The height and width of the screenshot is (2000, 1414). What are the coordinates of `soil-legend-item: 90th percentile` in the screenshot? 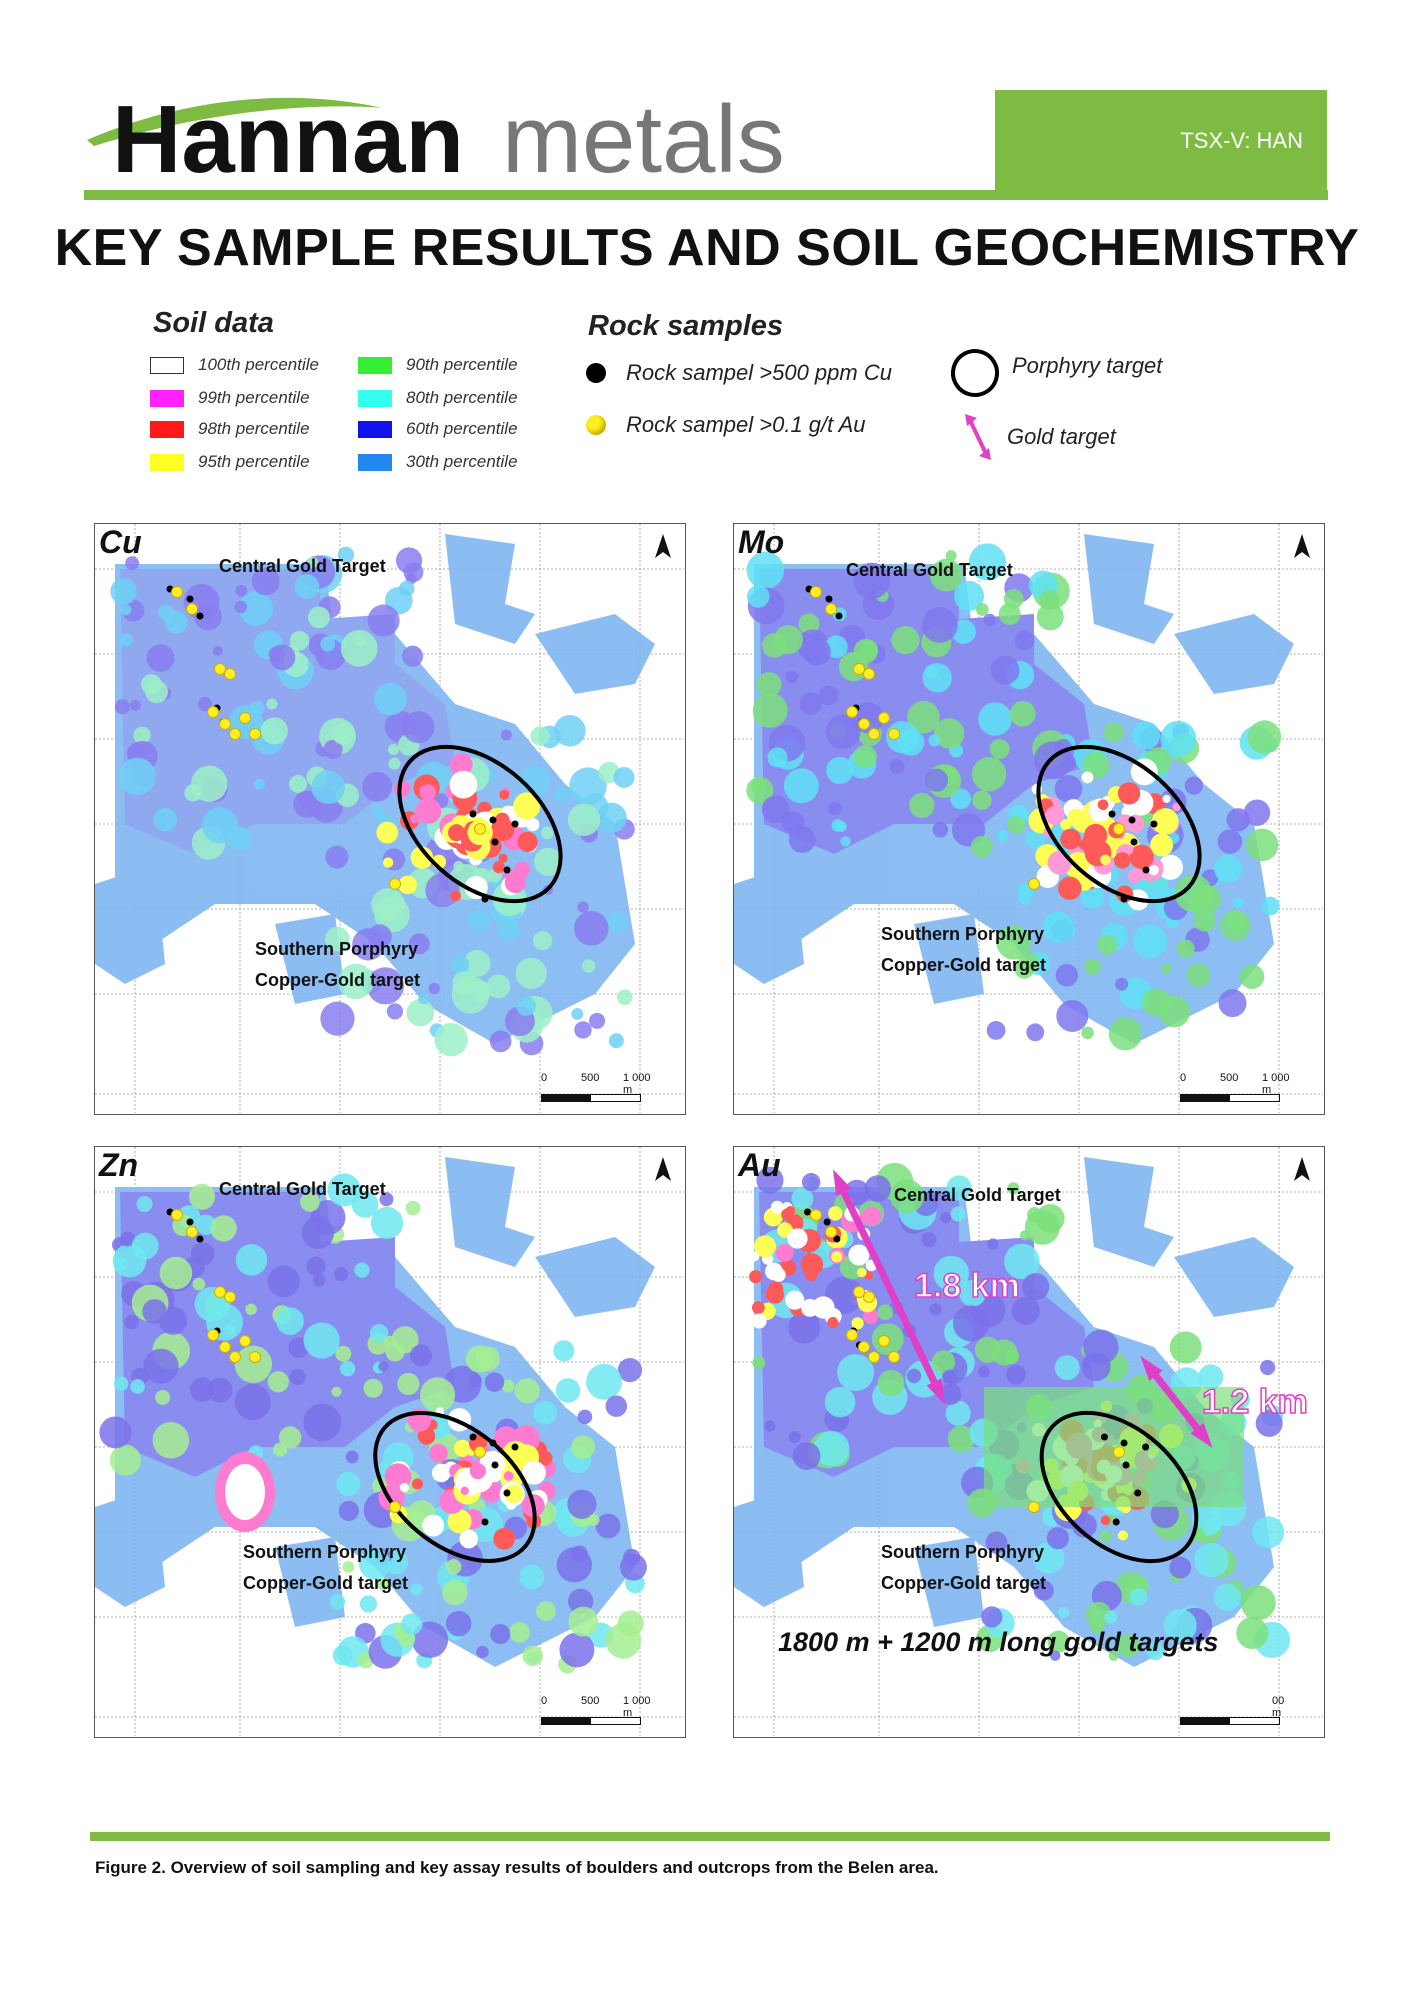 It's located at (438, 365).